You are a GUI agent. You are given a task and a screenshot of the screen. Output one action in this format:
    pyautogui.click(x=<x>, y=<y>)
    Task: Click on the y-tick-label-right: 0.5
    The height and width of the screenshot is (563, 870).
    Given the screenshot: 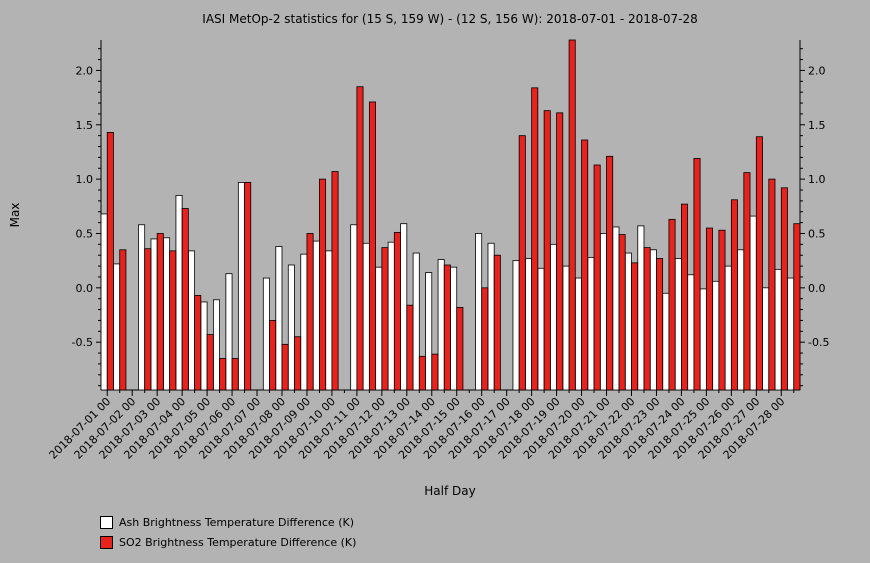 What is the action you would take?
    pyautogui.click(x=817, y=233)
    